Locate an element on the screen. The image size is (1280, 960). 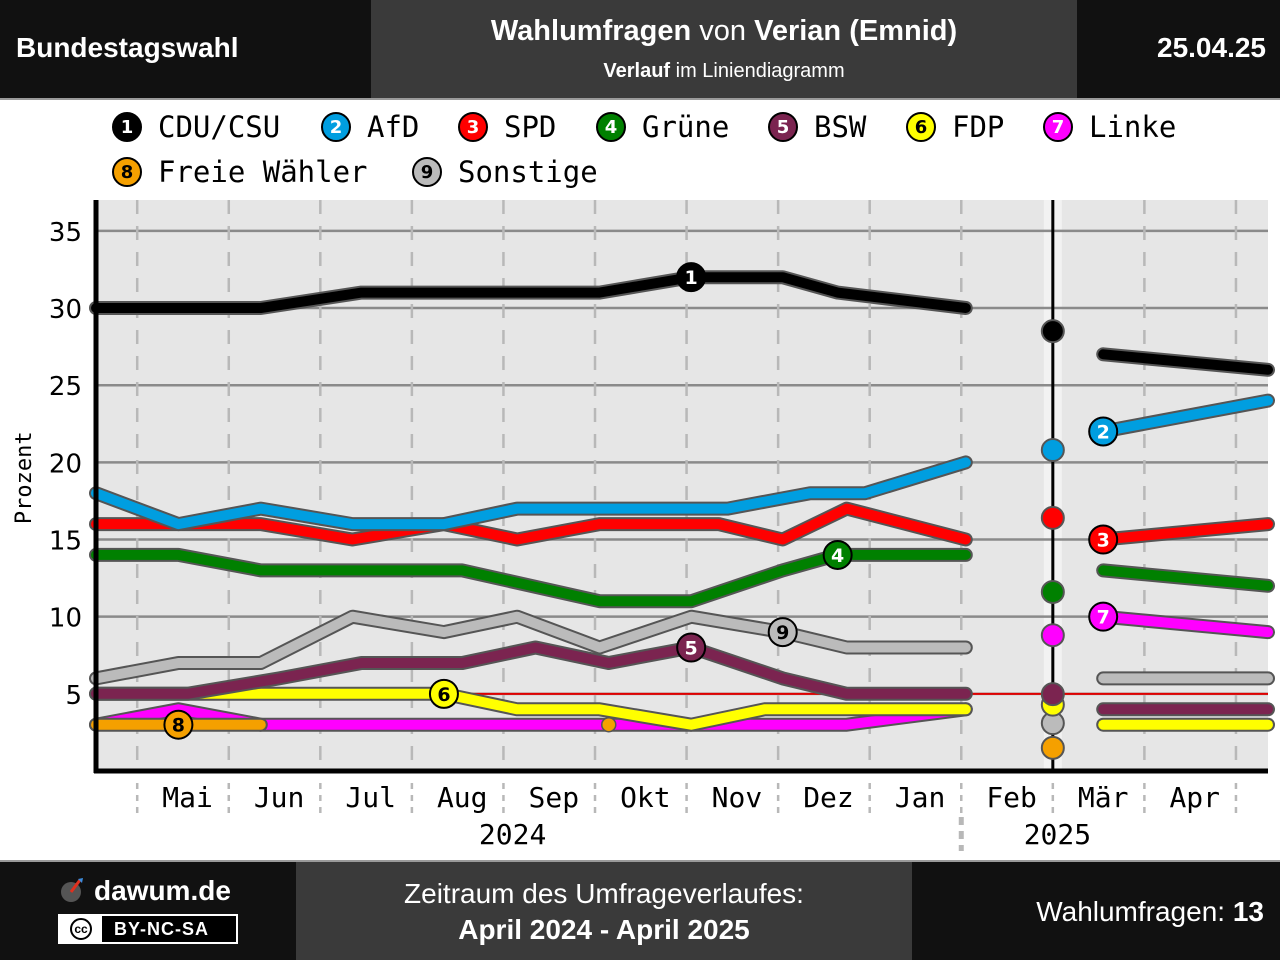
x-tick-label: Feb is located at coordinates (1011, 797).